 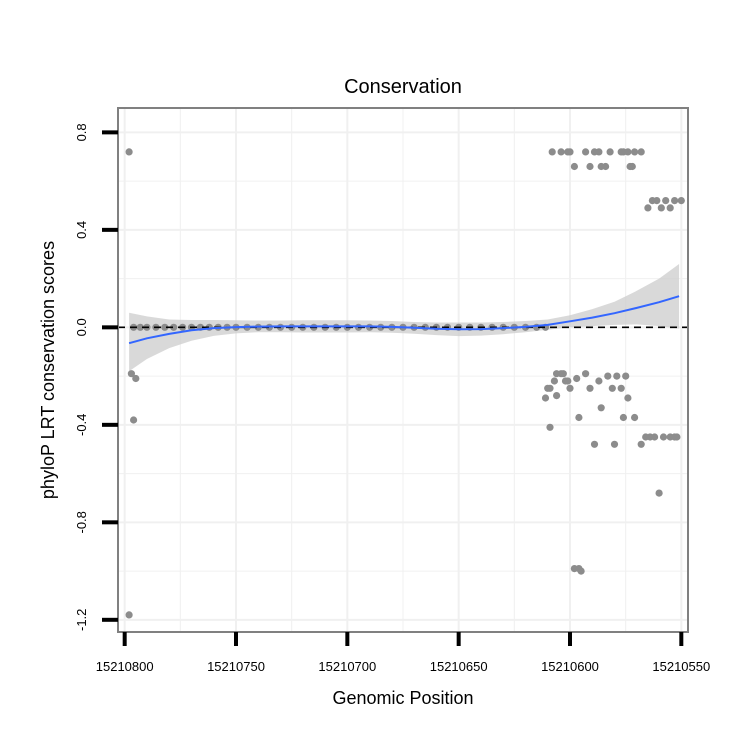 I want to click on x-tick-label: 15210650, so click(x=459, y=666).